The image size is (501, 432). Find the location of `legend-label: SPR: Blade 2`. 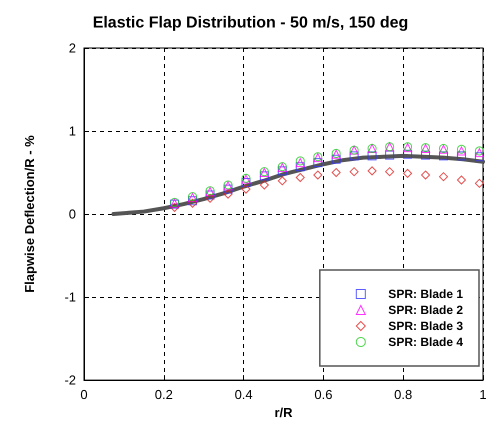

legend-label: SPR: Blade 2 is located at coordinates (426, 310).